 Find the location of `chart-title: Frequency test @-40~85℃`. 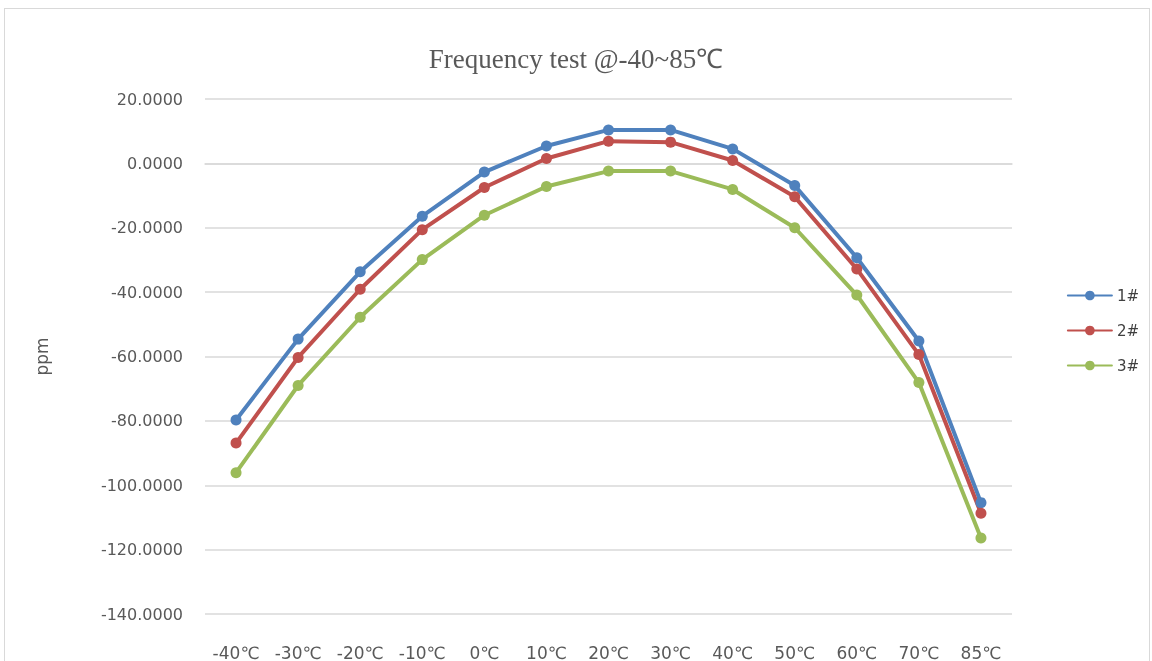

chart-title: Frequency test @-40~85℃ is located at coordinates (576, 58).